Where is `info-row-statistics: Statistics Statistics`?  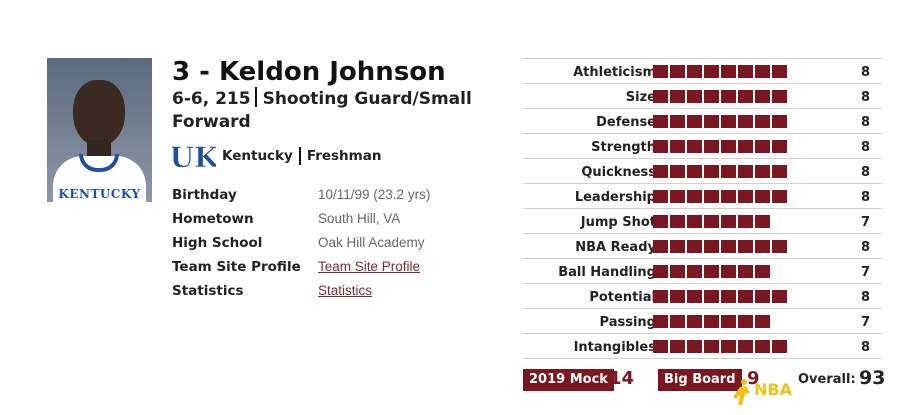
info-row-statistics: Statistics Statistics is located at coordinates (322, 291).